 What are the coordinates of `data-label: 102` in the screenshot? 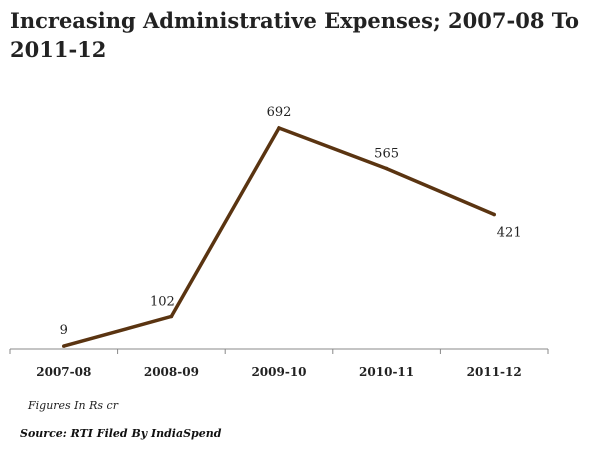 It's located at (162, 301).